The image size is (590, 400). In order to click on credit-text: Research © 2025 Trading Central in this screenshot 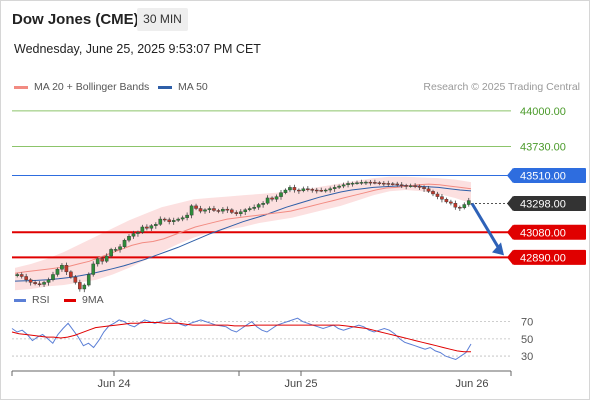, I will do `click(501, 87)`.